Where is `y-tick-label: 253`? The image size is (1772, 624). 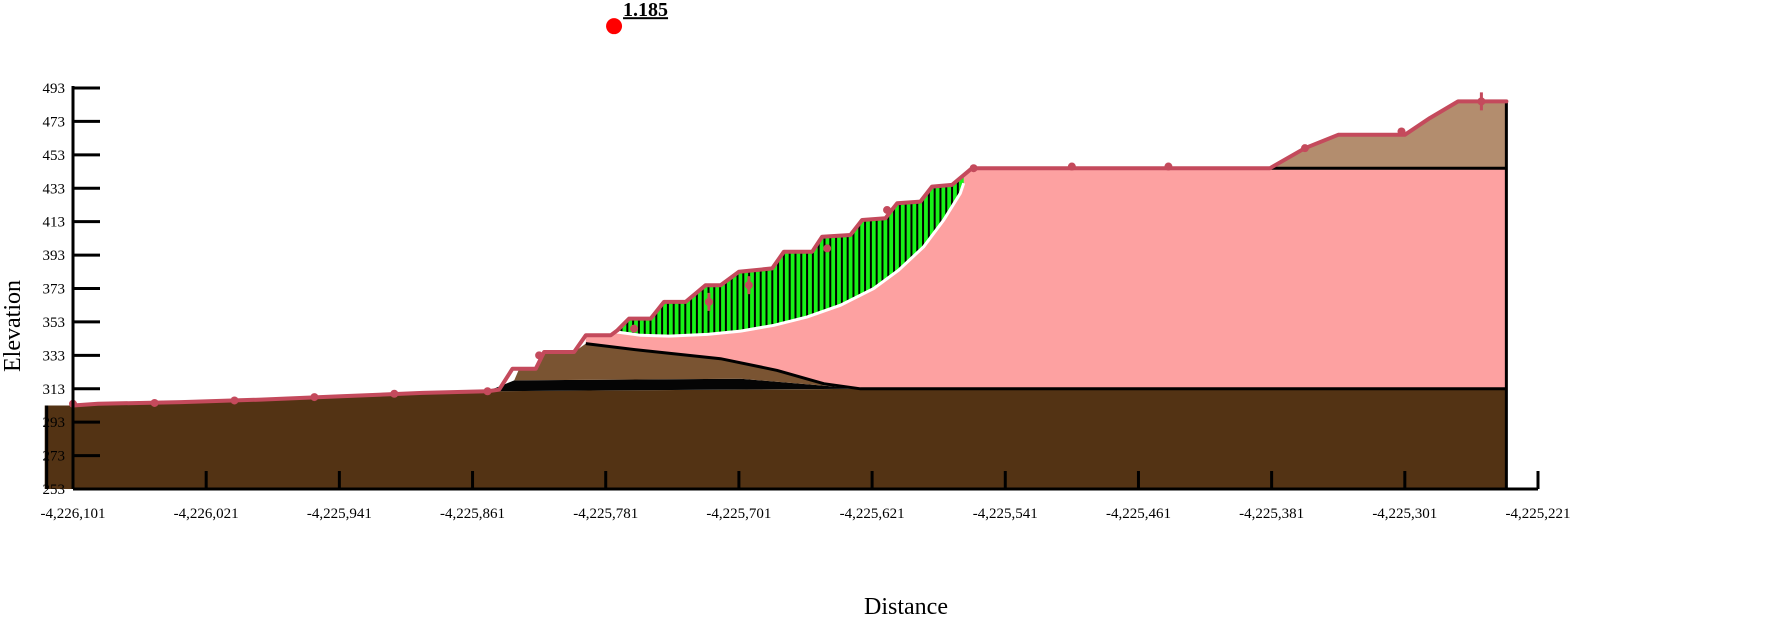
y-tick-label: 253 is located at coordinates (54, 490).